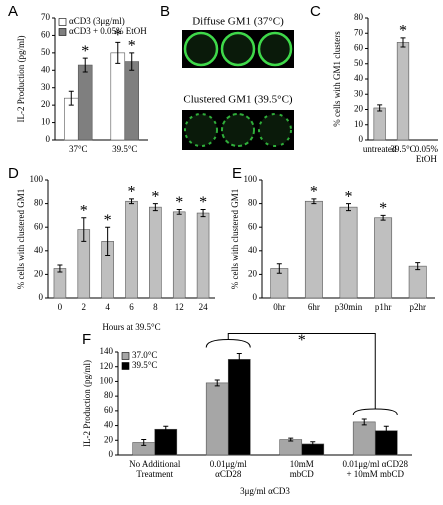 The width and height of the screenshot is (443, 505). I want to click on x-tick-label: EtOH, so click(426, 159).